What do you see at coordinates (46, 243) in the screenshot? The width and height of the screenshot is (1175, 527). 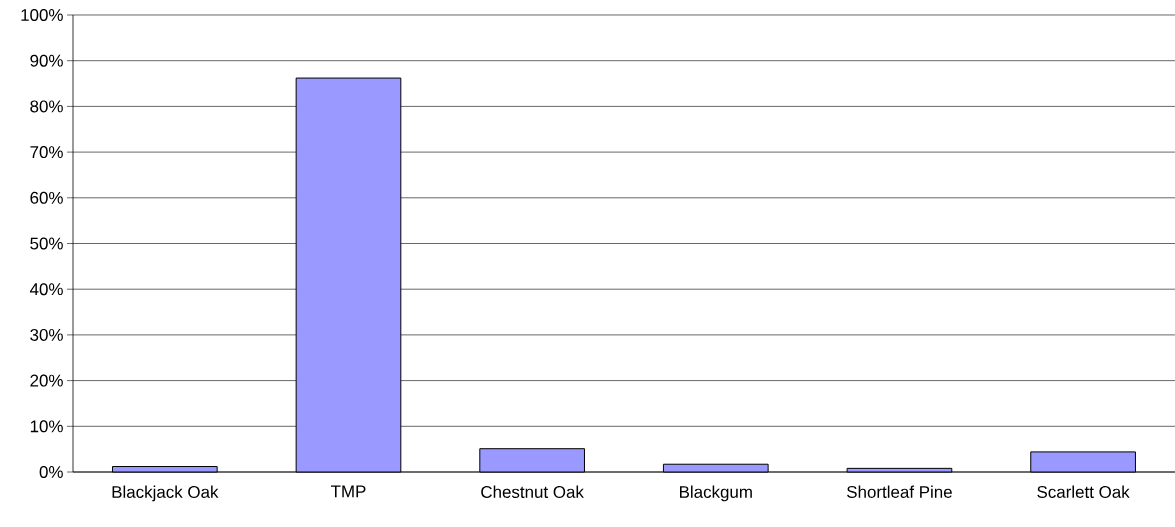 I see `y-tick-label: 50%` at bounding box center [46, 243].